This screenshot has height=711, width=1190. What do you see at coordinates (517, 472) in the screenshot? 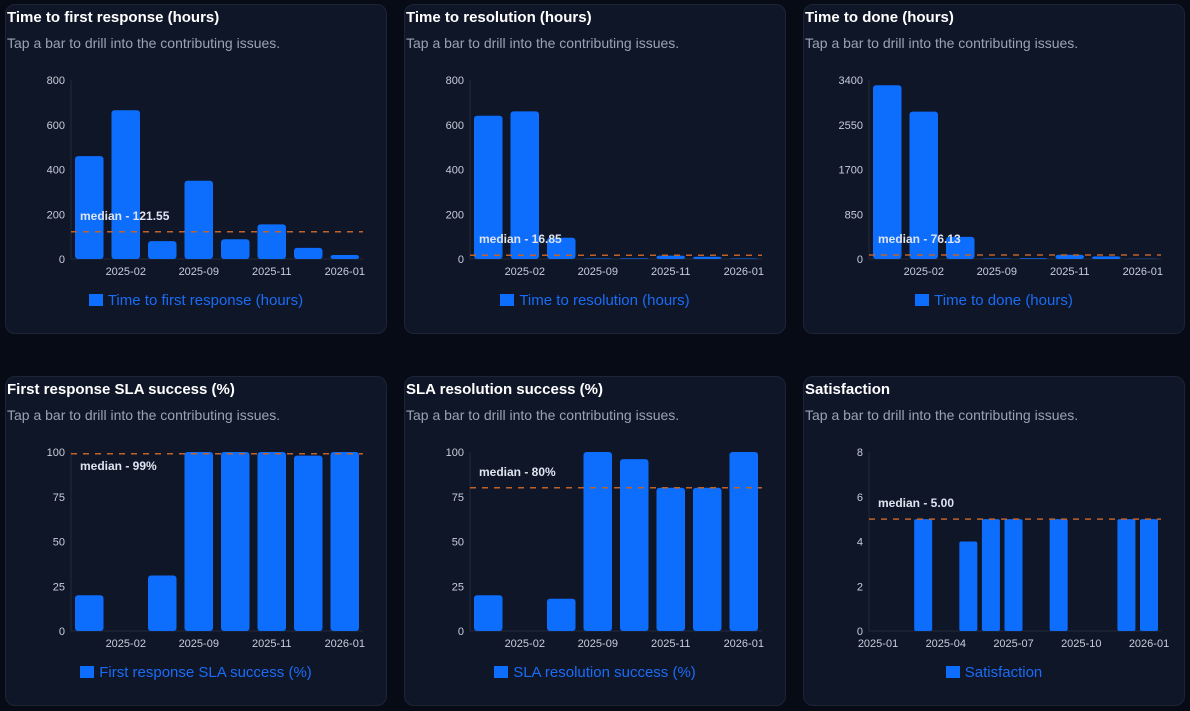
I see `median-label: median - 80%` at bounding box center [517, 472].